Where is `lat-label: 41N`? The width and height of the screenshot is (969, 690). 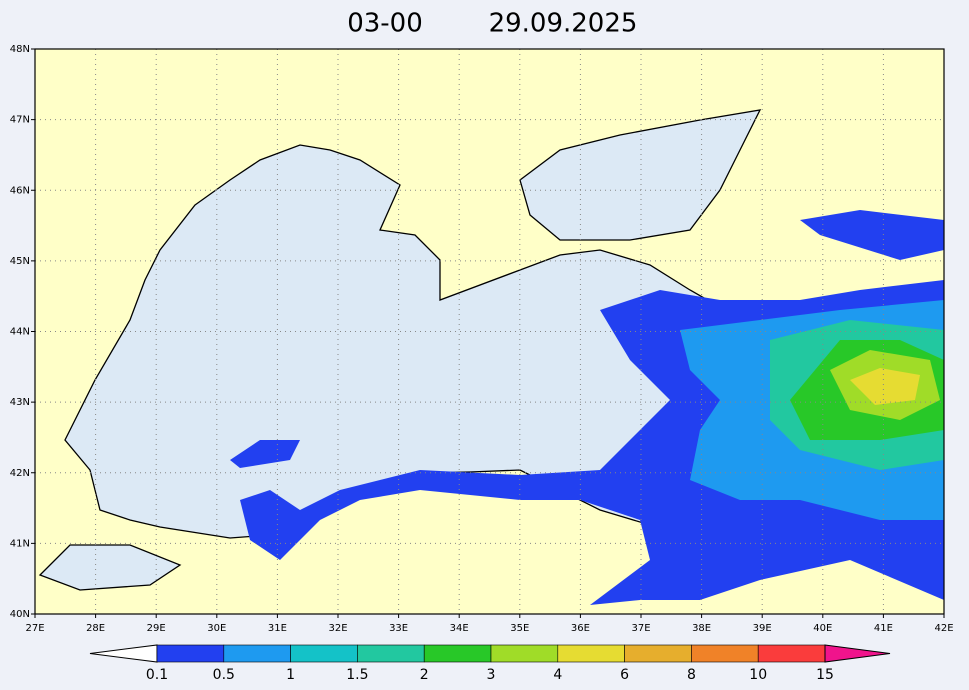
lat-label: 41N is located at coordinates (20, 543).